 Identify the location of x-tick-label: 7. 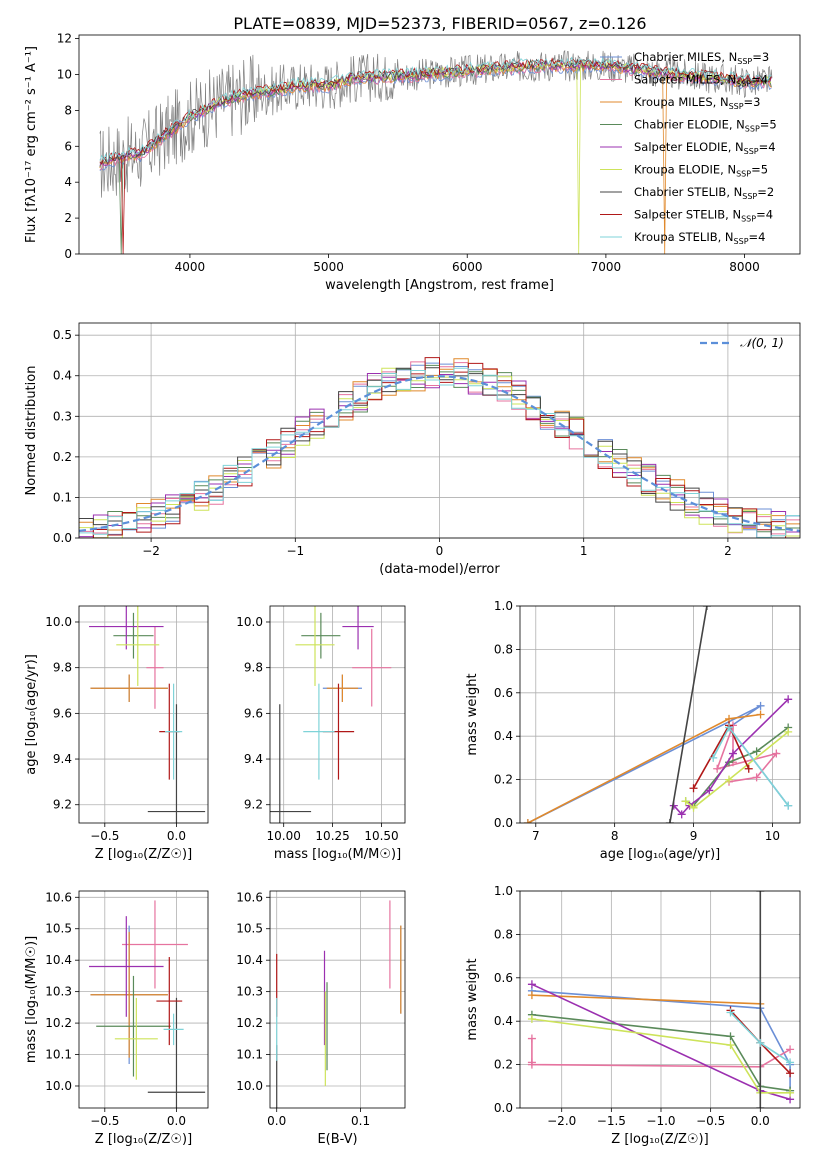
(536, 836).